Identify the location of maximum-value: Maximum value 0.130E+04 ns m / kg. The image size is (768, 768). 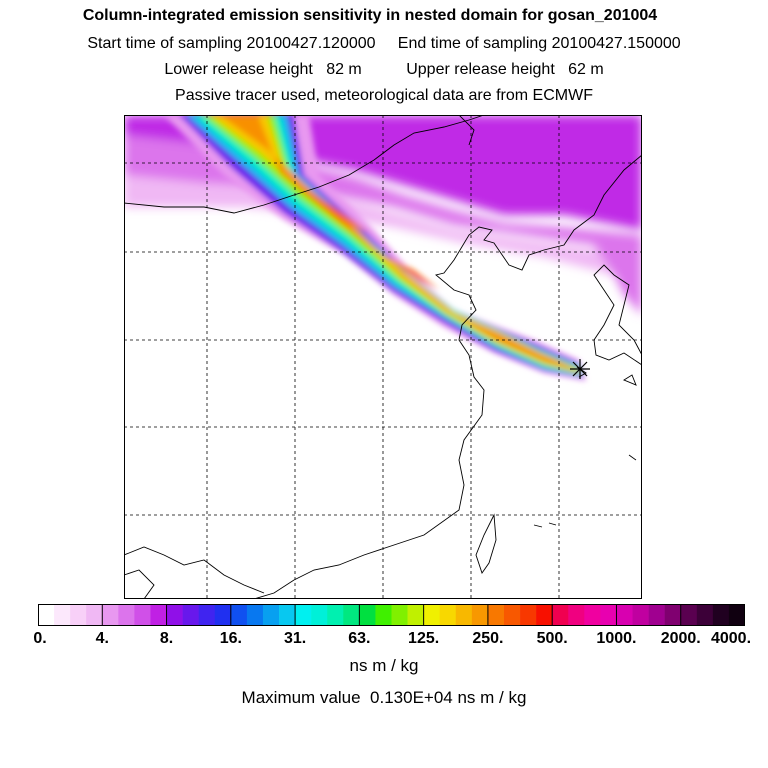
(384, 697).